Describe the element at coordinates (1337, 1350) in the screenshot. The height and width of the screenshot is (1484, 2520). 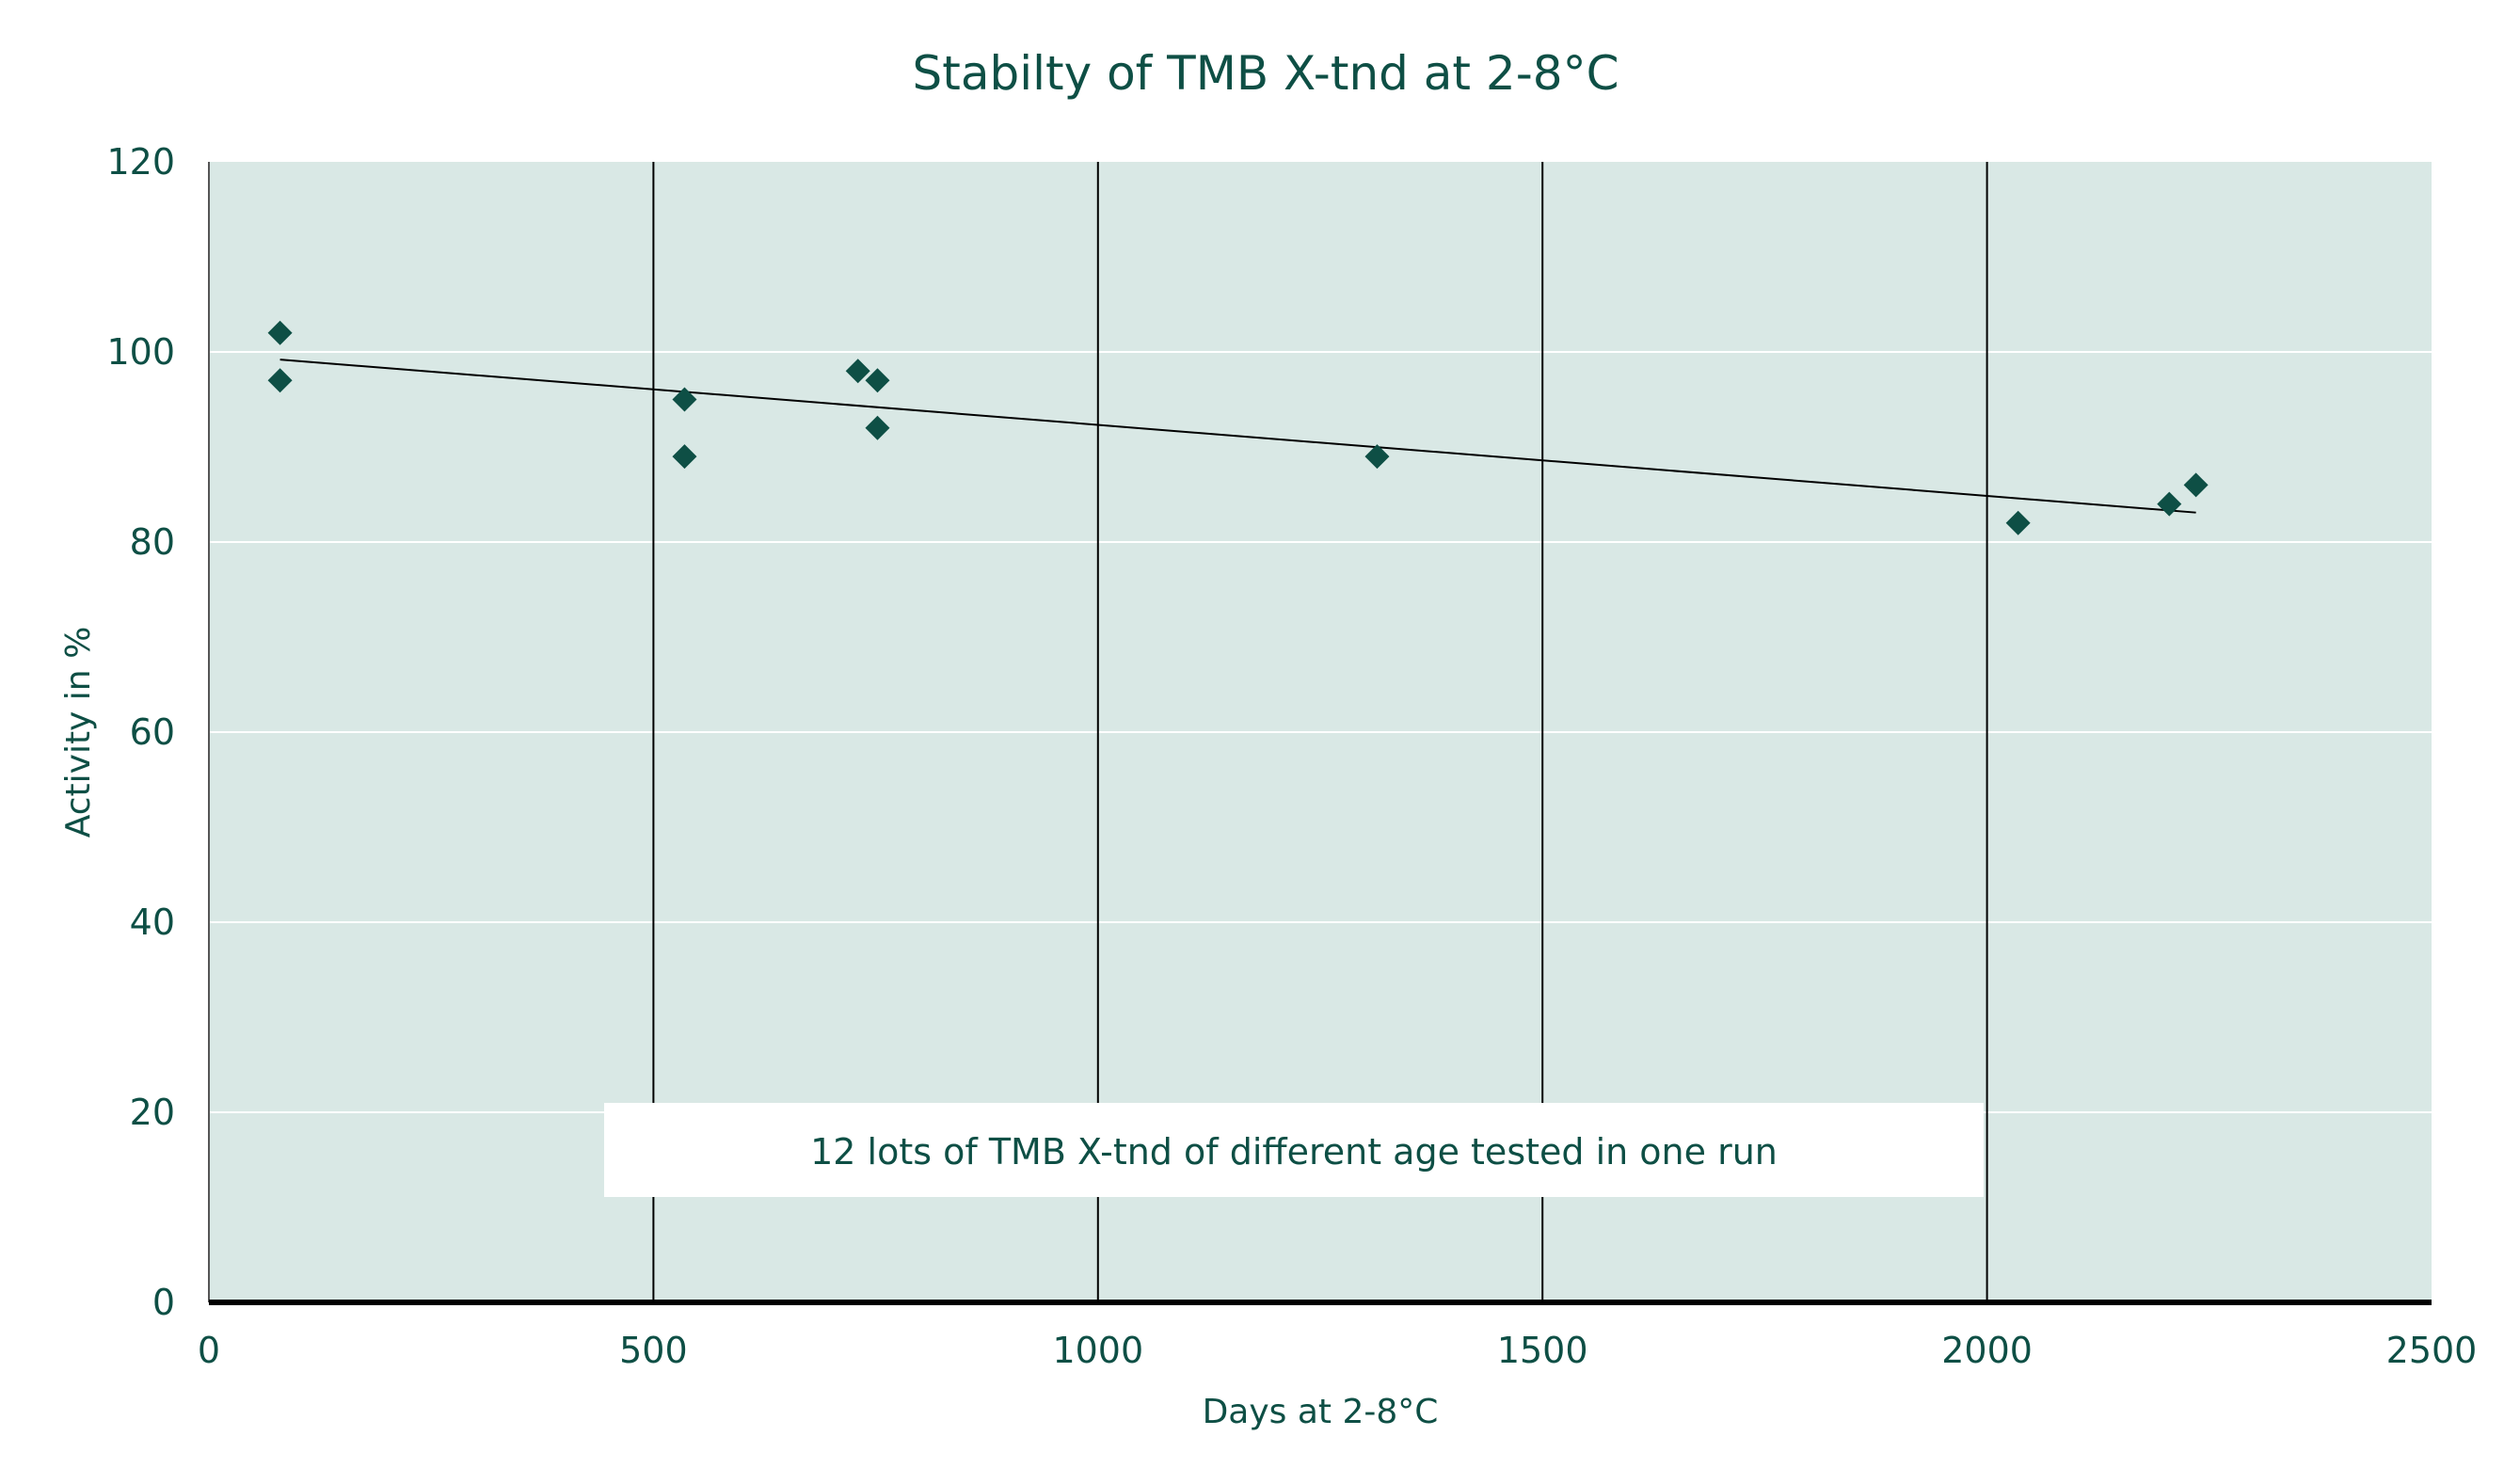
I see `x-tick-labels: 0 500 1000 1500 2000 2500` at that location.